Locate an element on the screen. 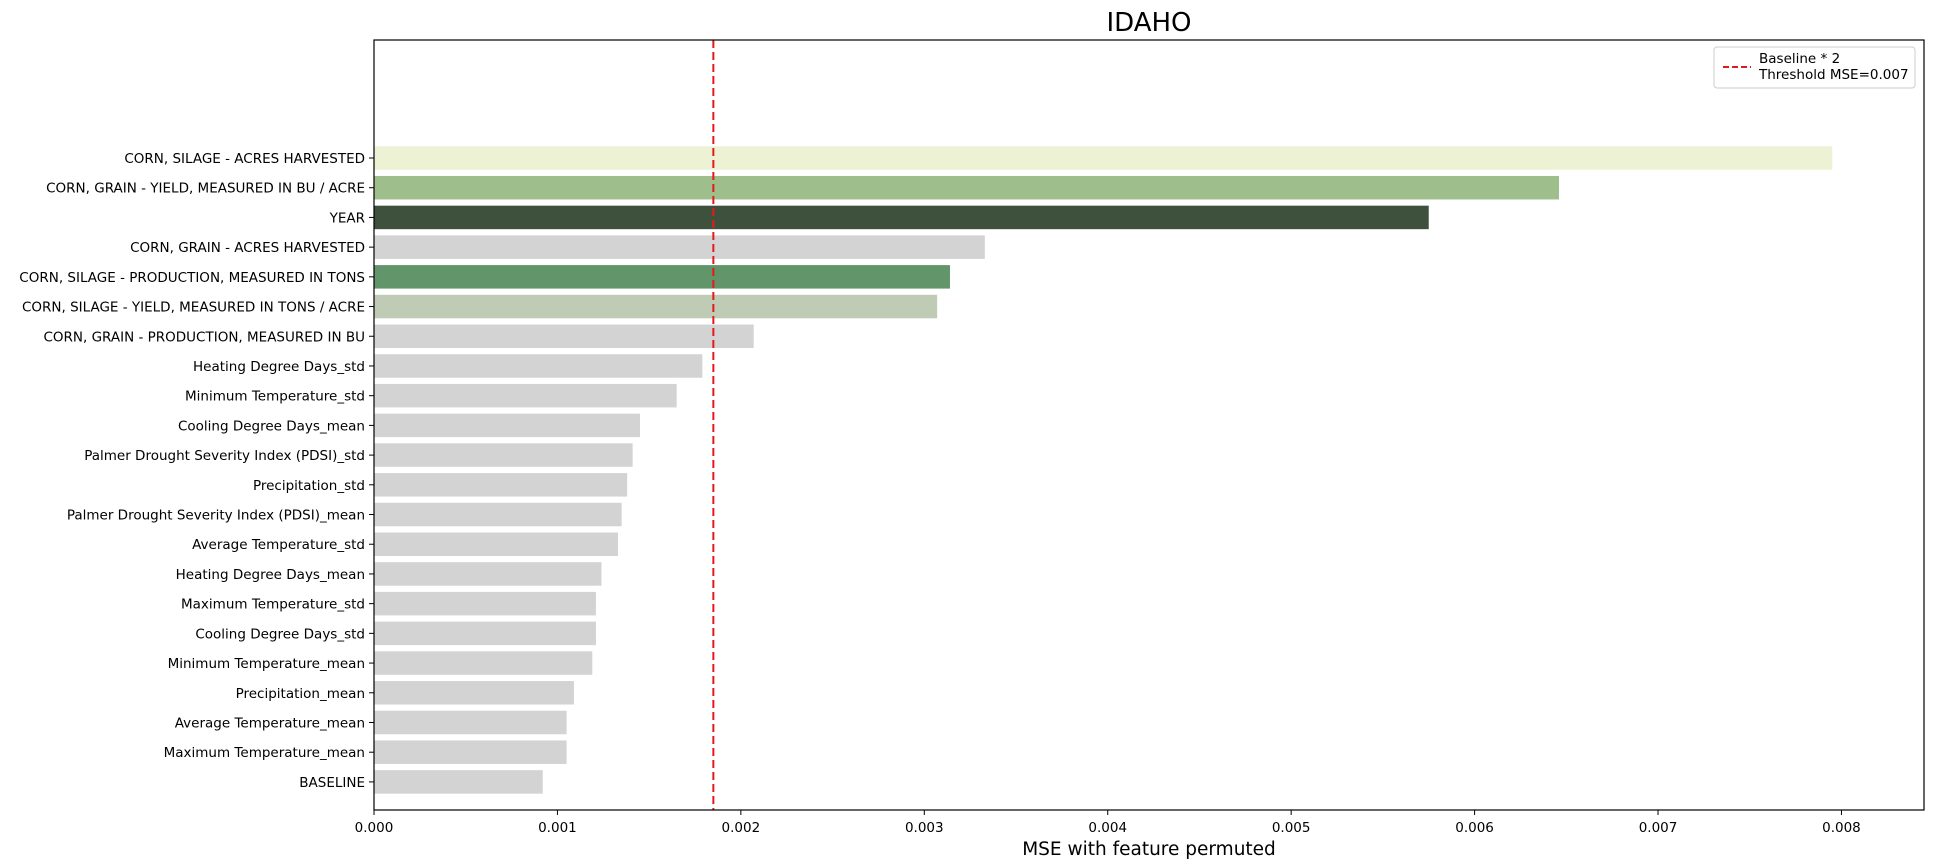  x-tick-label-3: 0.003 is located at coordinates (924, 828).